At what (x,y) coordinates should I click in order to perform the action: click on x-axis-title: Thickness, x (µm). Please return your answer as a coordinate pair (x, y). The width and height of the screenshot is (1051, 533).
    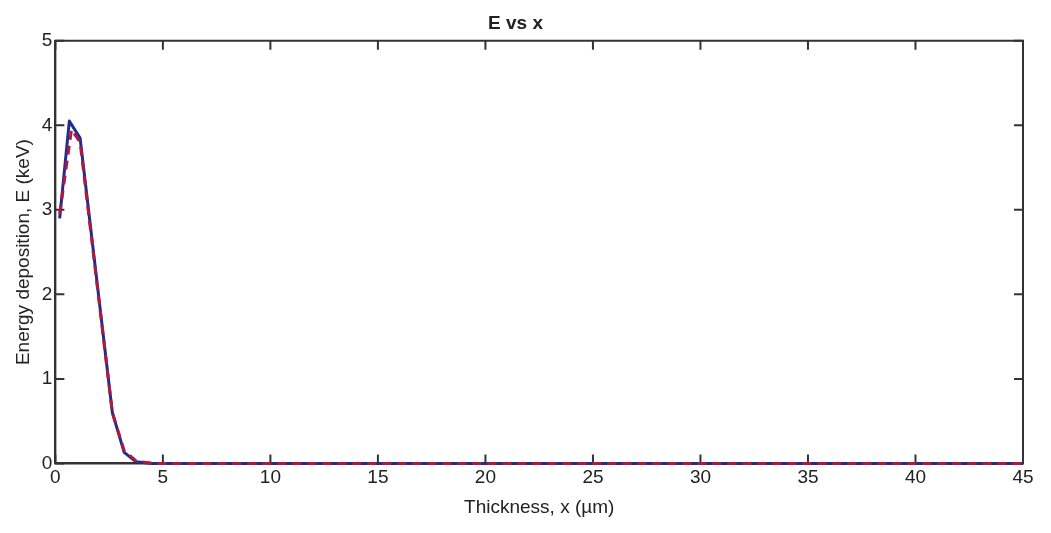
    Looking at the image, I should click on (539, 506).